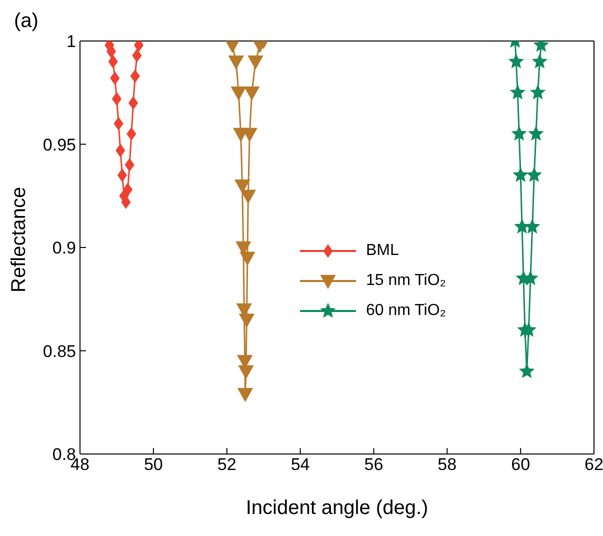 This screenshot has width=603, height=536. Describe the element at coordinates (59, 351) in the screenshot. I see `y-tick-label: 0.85` at that location.